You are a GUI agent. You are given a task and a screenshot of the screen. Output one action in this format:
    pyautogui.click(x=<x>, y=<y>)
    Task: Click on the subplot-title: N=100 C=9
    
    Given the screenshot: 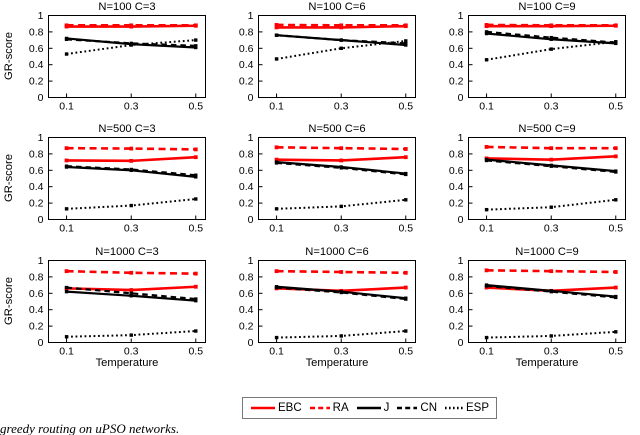 What is the action you would take?
    pyautogui.click(x=547, y=7)
    